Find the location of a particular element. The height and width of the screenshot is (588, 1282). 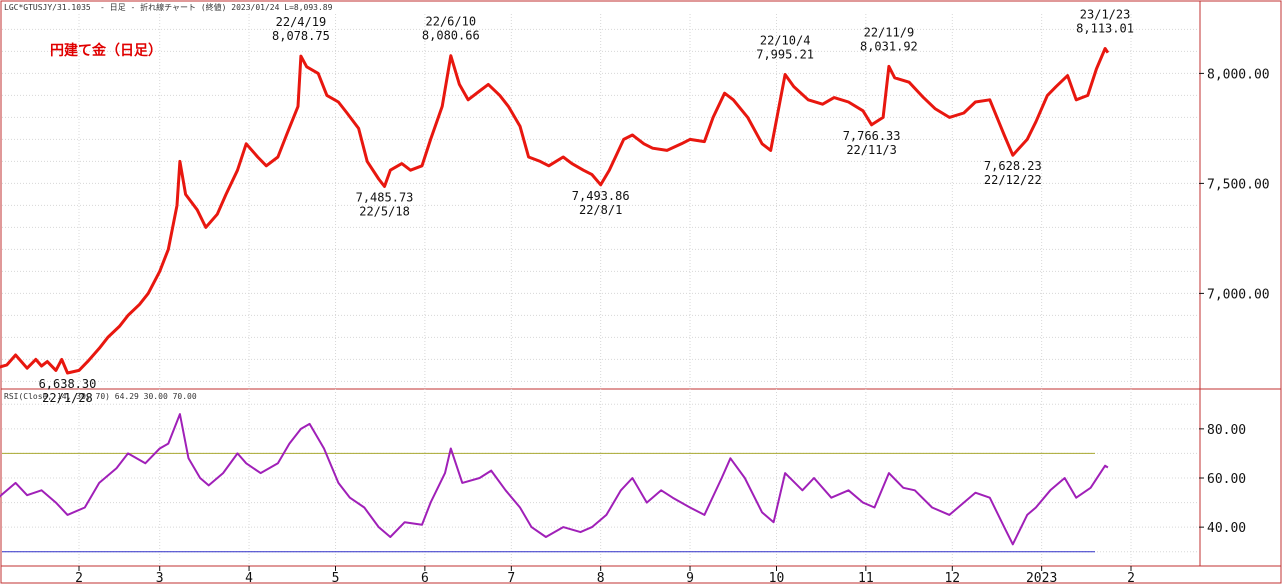

rsi-reference-lines is located at coordinates (548, 502).